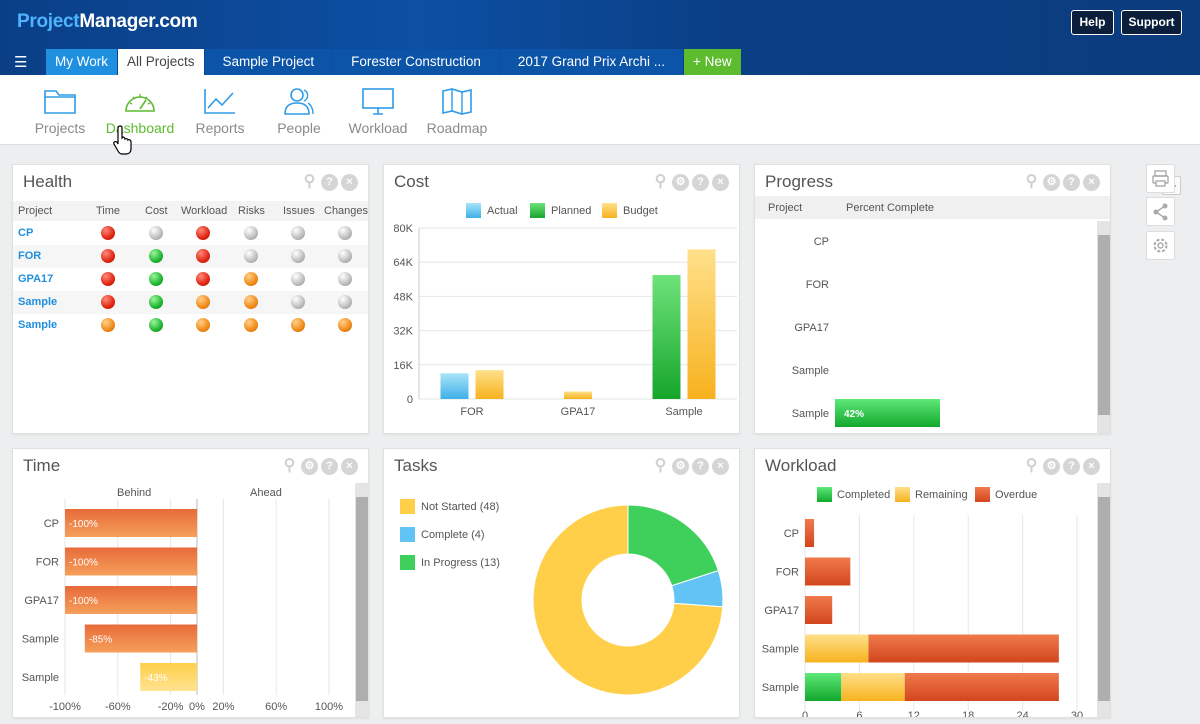 The width and height of the screenshot is (1200, 724). I want to click on legend-swatch, so click(407, 562).